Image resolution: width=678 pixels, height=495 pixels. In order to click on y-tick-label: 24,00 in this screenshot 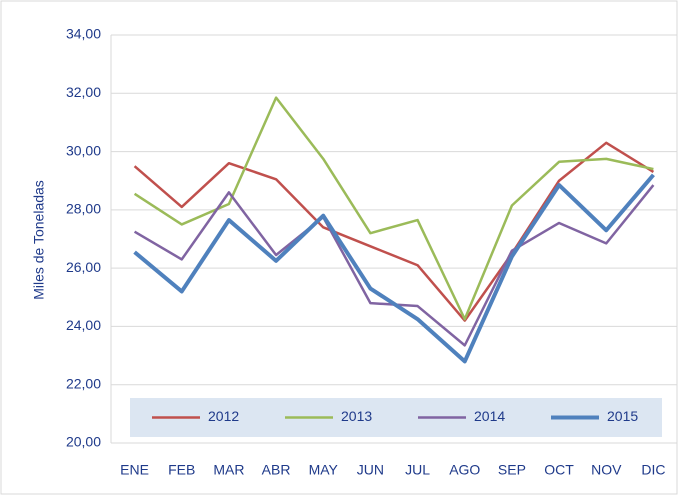, I will do `click(83, 325)`.